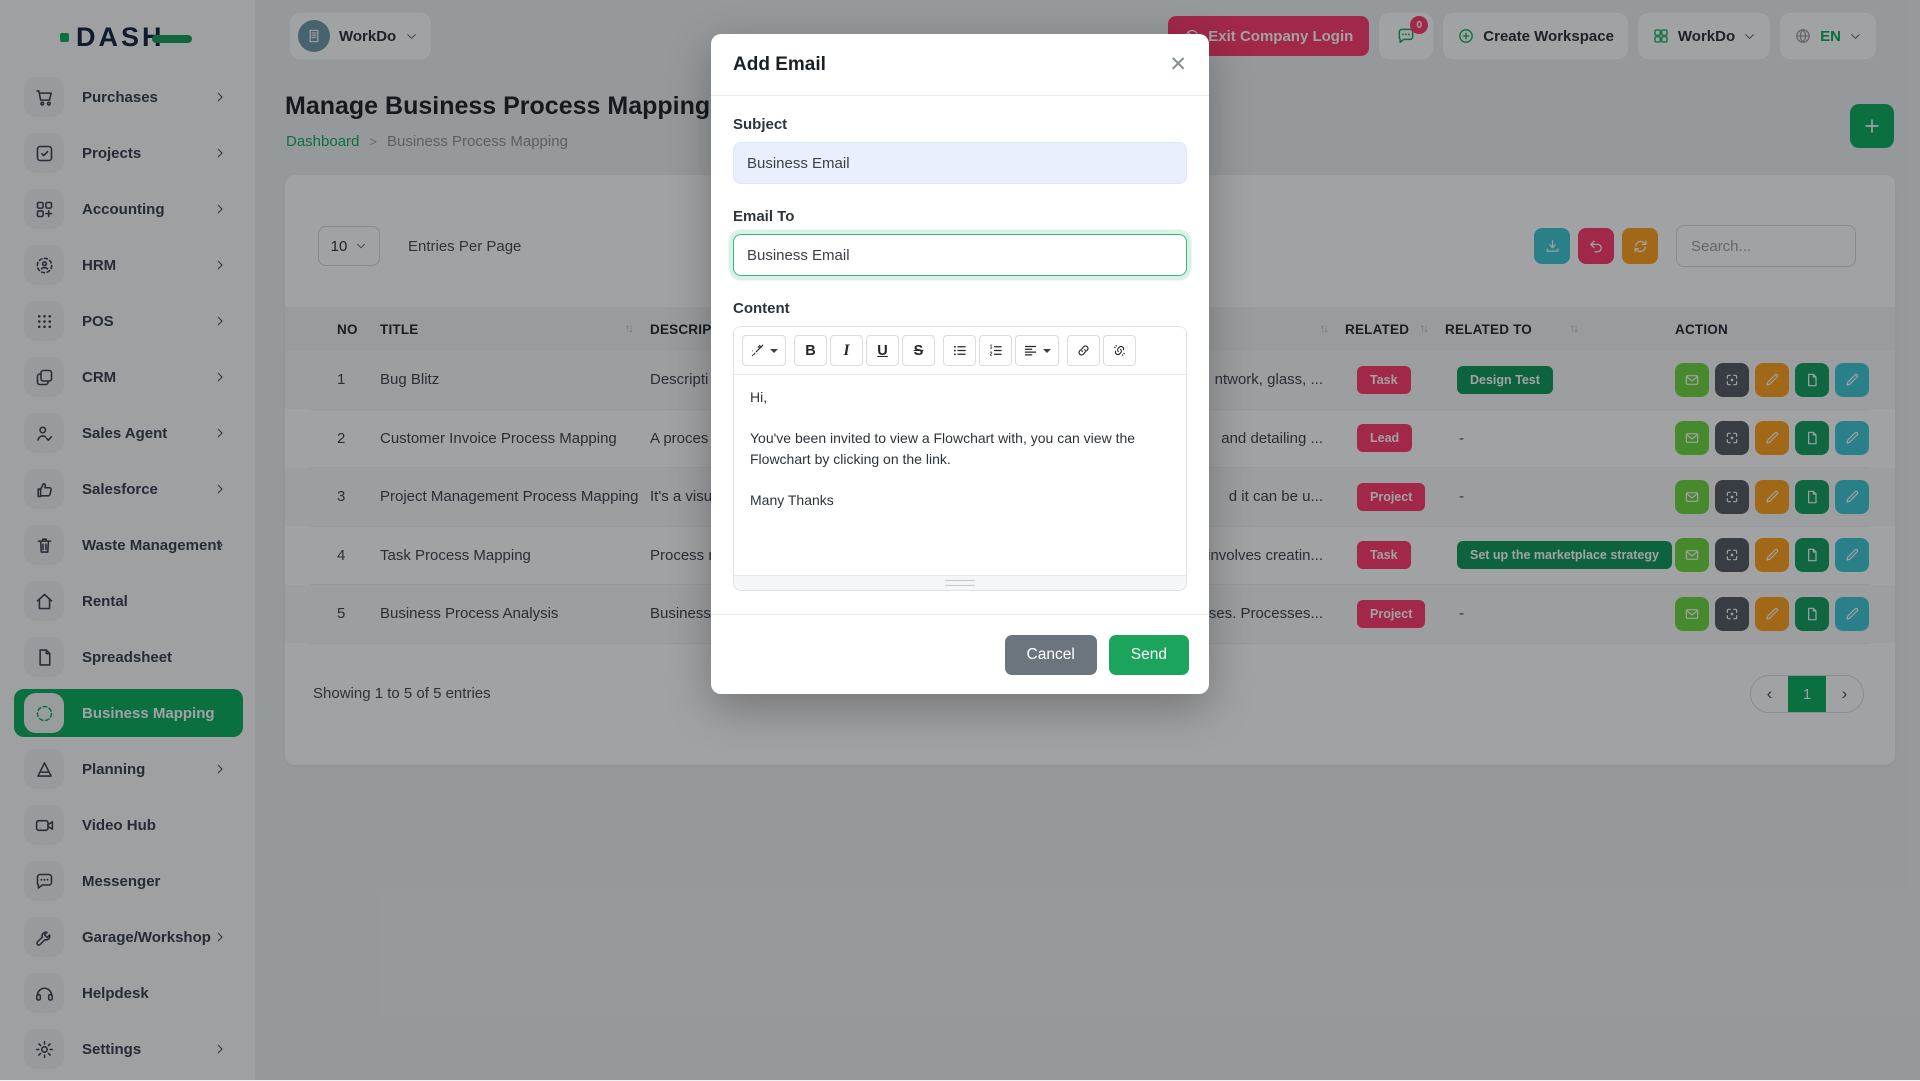  What do you see at coordinates (1050, 654) in the screenshot?
I see `cancel-button: Cancel` at bounding box center [1050, 654].